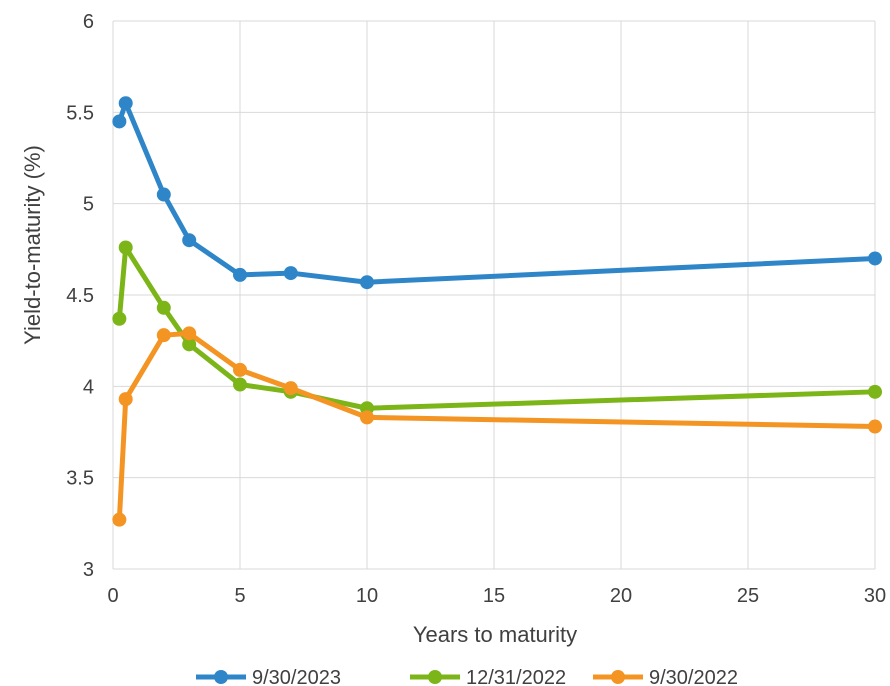 The height and width of the screenshot is (686, 890). I want to click on x-tick-label: 0, so click(112, 596).